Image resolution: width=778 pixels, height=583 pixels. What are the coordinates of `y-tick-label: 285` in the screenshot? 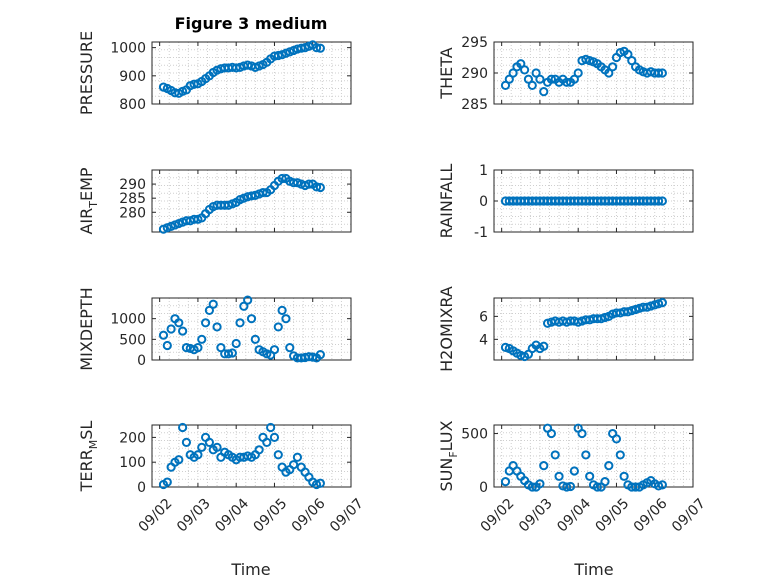 It's located at (474, 105).